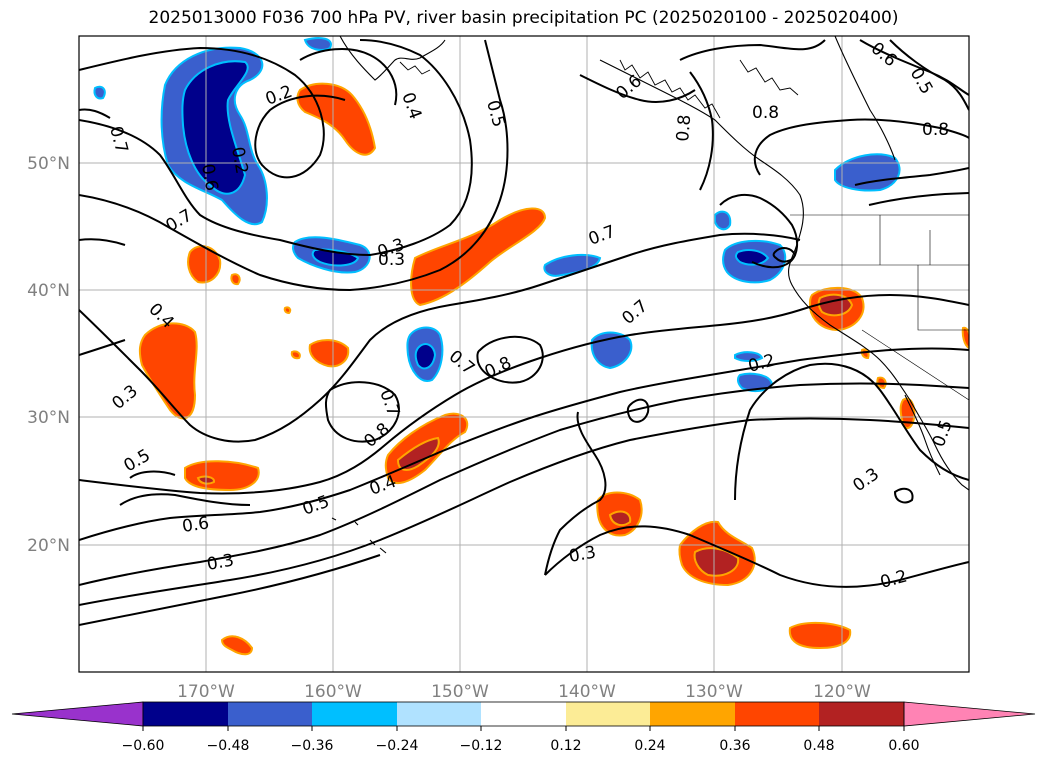 This screenshot has height=765, width=1047. I want to click on lon-label: 150°W, so click(460, 692).